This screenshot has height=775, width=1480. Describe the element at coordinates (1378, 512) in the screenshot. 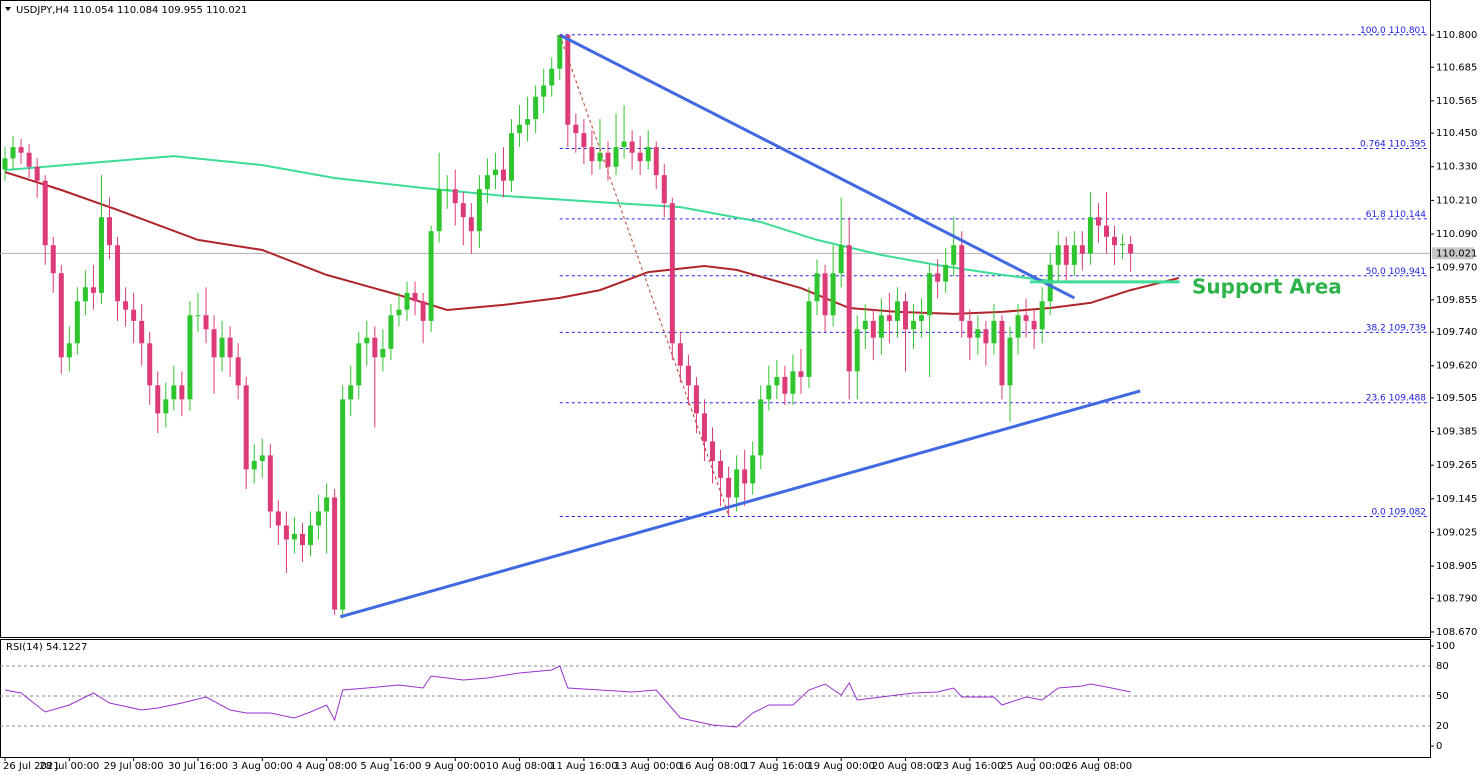

I see `fib-level-name: 0.0` at that location.